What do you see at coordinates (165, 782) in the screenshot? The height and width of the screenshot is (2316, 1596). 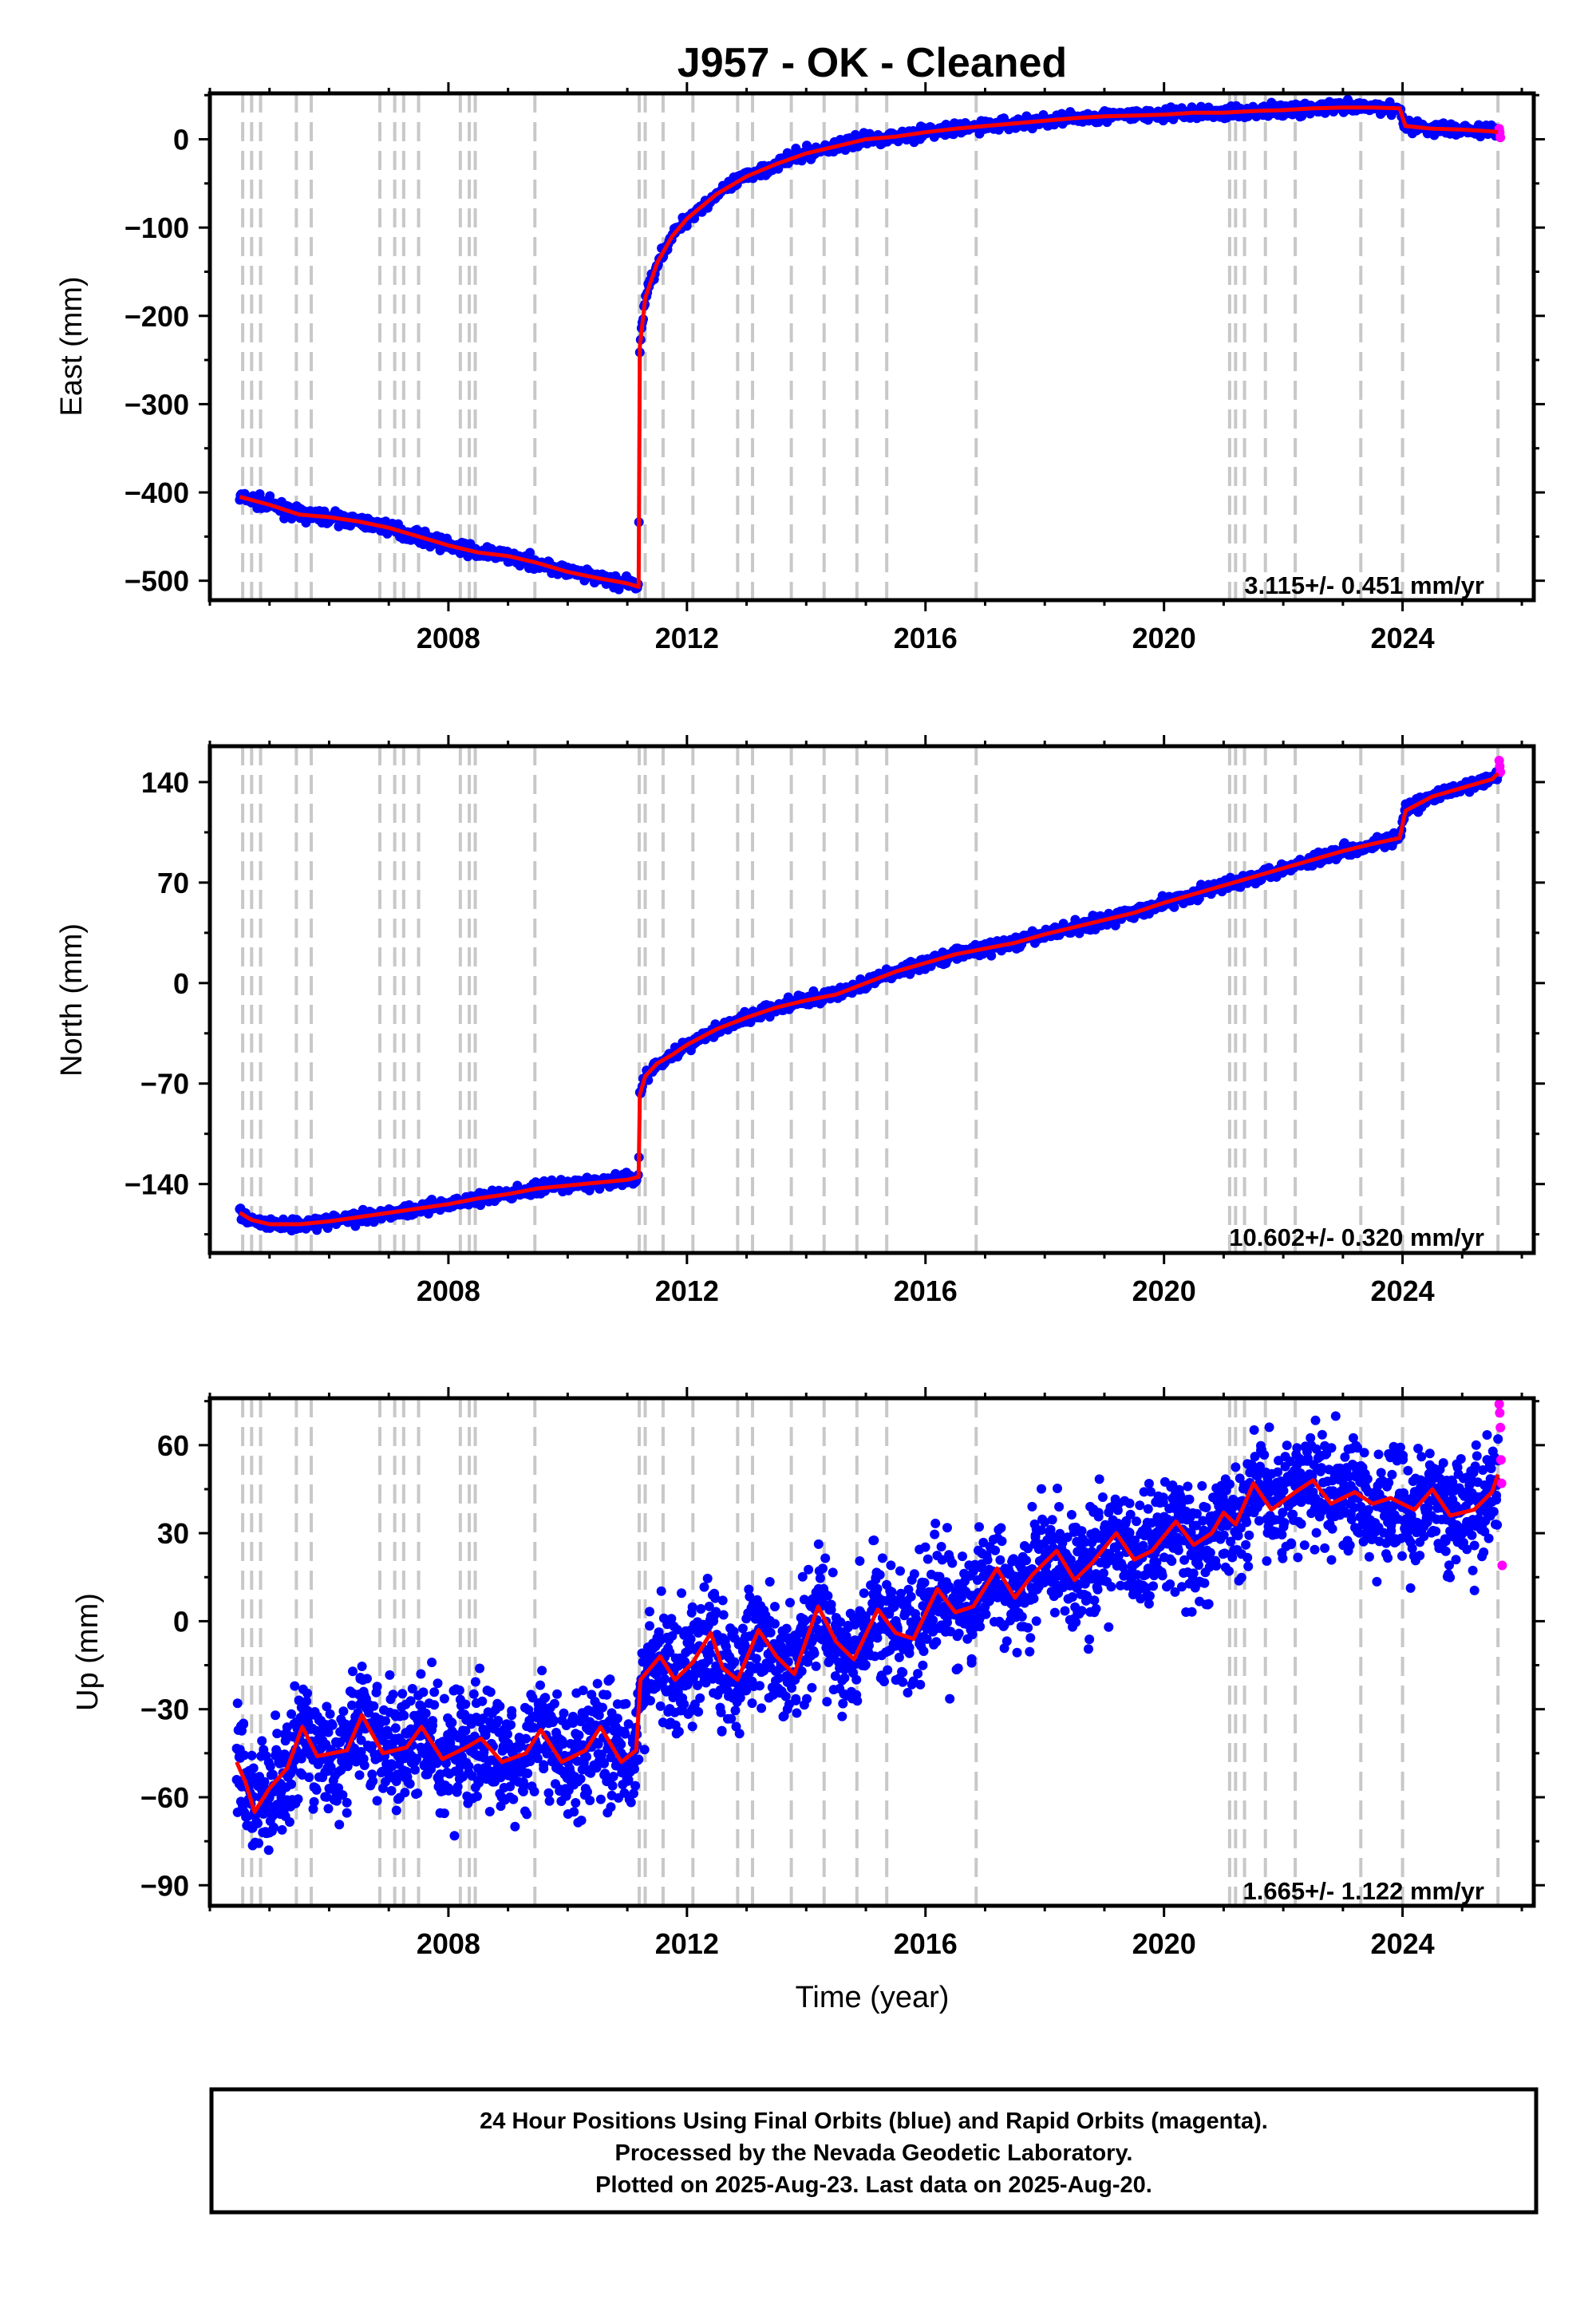 I see `y-tick-label: 140` at bounding box center [165, 782].